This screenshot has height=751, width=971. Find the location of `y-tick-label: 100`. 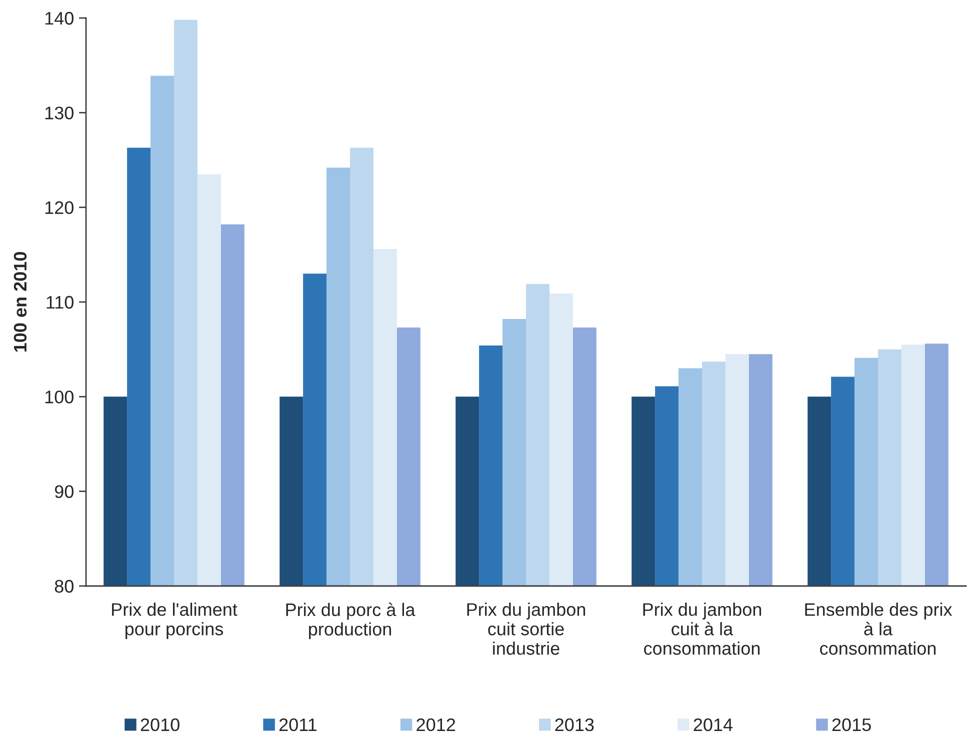

y-tick-label: 100 is located at coordinates (59, 397).